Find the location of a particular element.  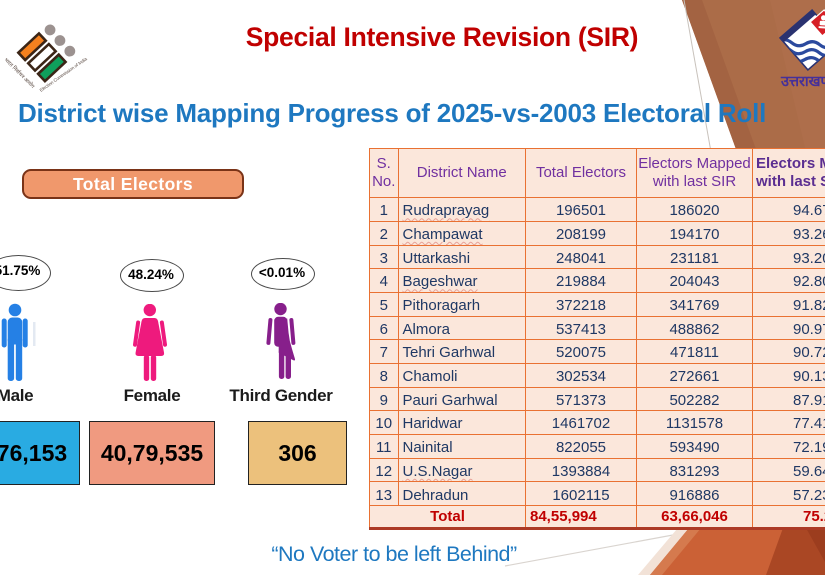

svg-text: उत्तराखण्ड is located at coordinates (802, 82).